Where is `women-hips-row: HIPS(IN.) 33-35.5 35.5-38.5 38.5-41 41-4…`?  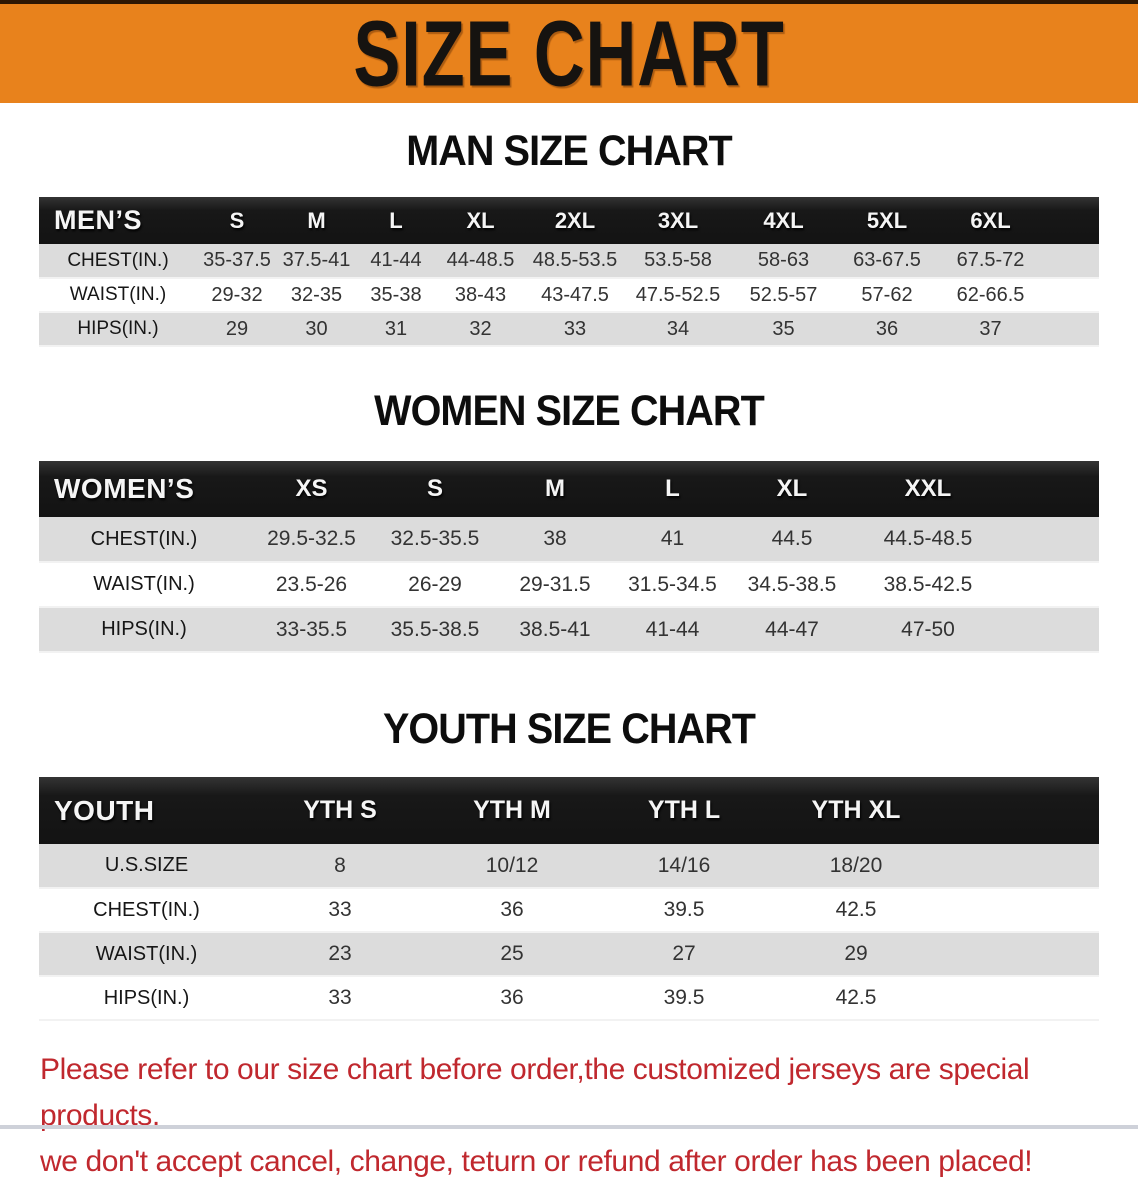 women-hips-row: HIPS(IN.) 33-35.5 35.5-38.5 38.5-41 41-4… is located at coordinates (569, 629).